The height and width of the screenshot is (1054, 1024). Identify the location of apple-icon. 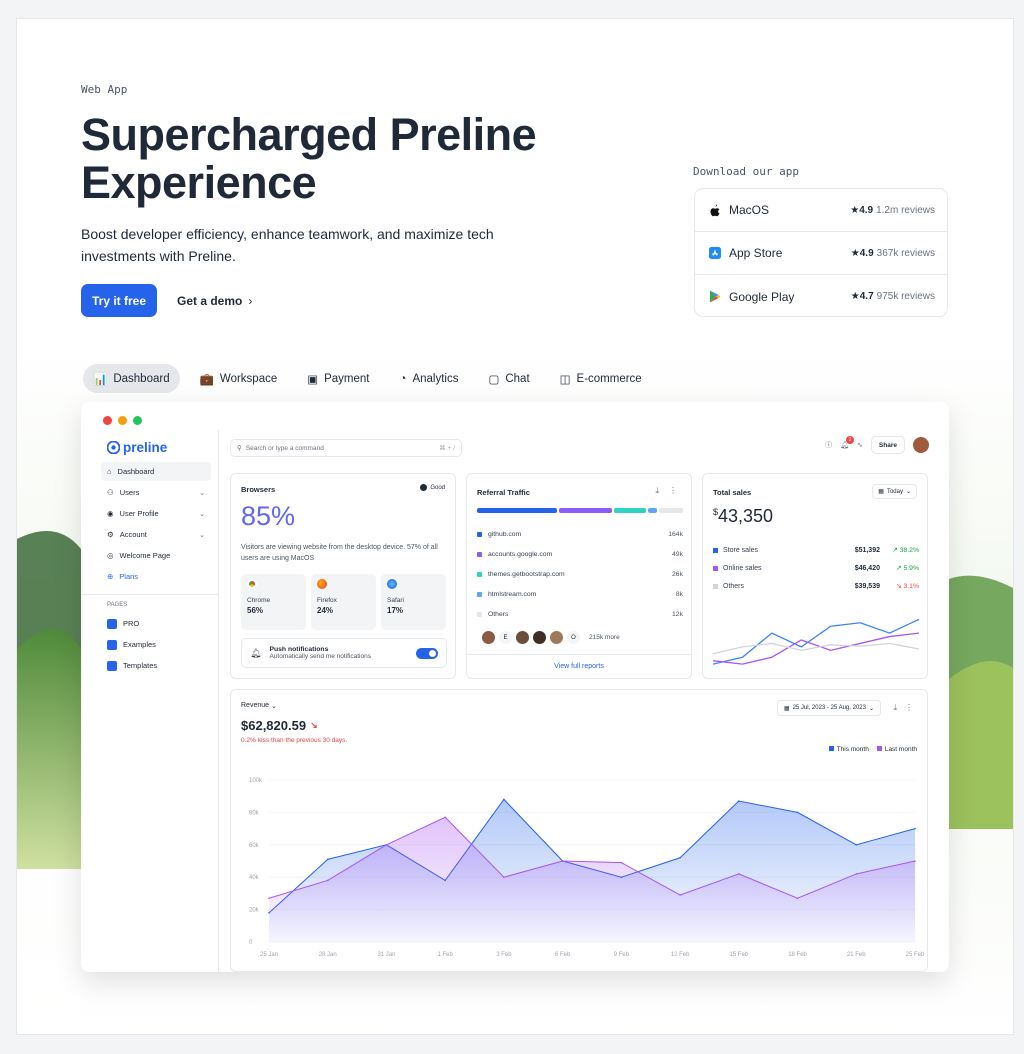
(715, 210).